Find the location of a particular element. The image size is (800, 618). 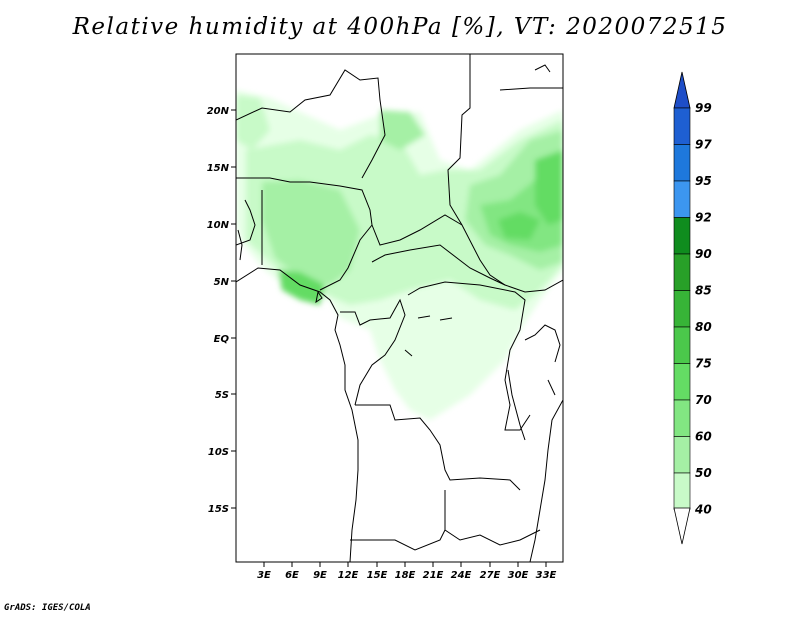

colorbar-label: 70 is located at coordinates (703, 400).